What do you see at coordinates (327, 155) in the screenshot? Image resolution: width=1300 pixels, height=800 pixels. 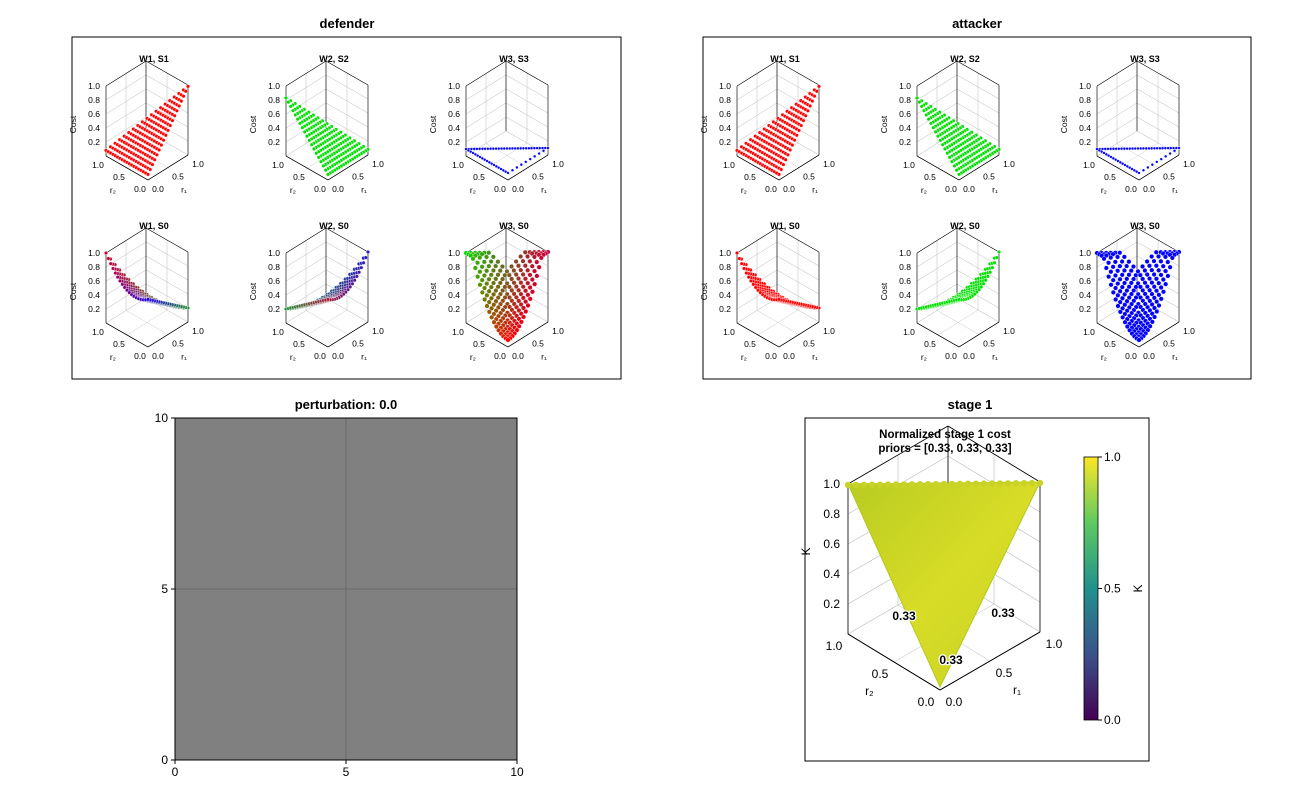 I see `grid-line` at bounding box center [327, 155].